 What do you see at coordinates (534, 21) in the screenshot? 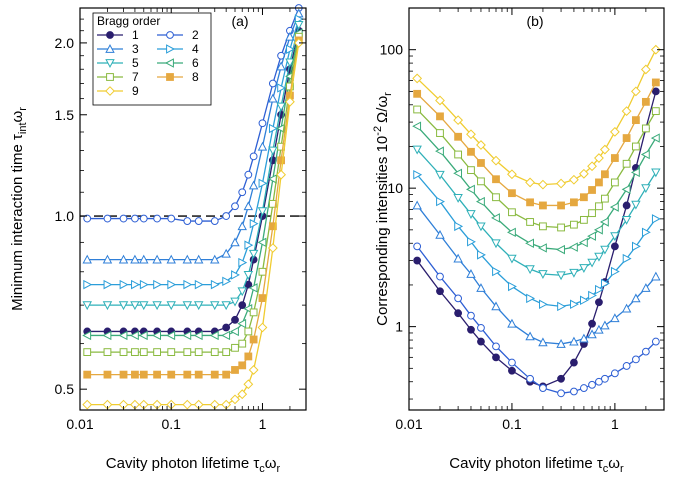
I see `panel-b-label: (b)` at bounding box center [534, 21].